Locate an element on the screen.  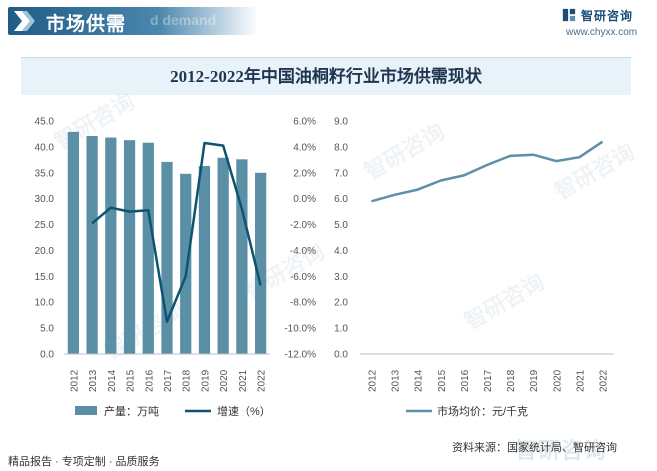
chart-title: 2012-2022年中国油桐籽行业市场供需现状 is located at coordinates (326, 76).